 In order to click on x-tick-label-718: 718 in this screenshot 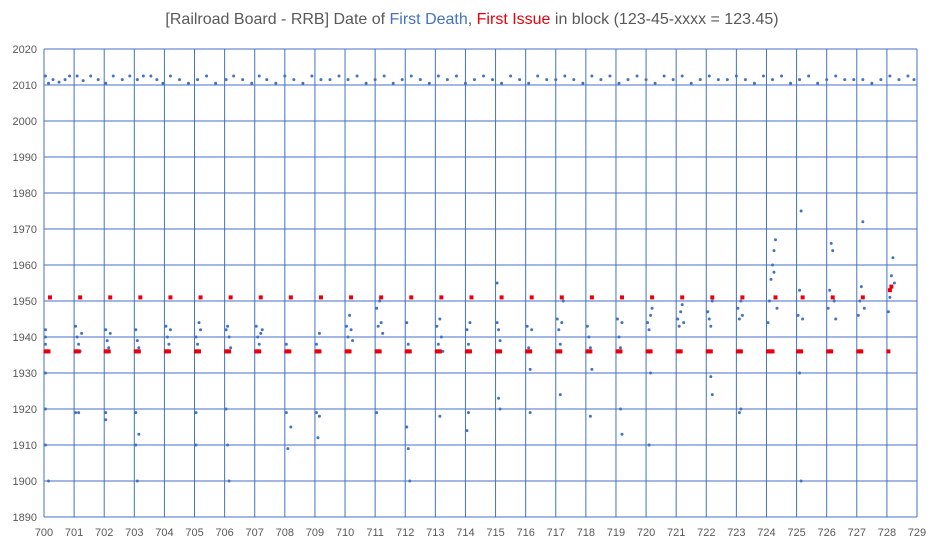, I will do `click(586, 533)`.